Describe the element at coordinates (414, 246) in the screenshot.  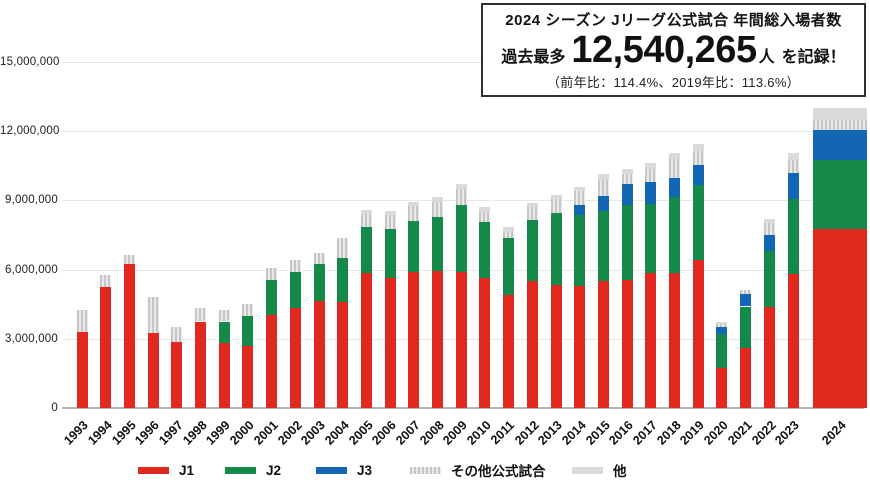
I see `bar-2007-j2` at that location.